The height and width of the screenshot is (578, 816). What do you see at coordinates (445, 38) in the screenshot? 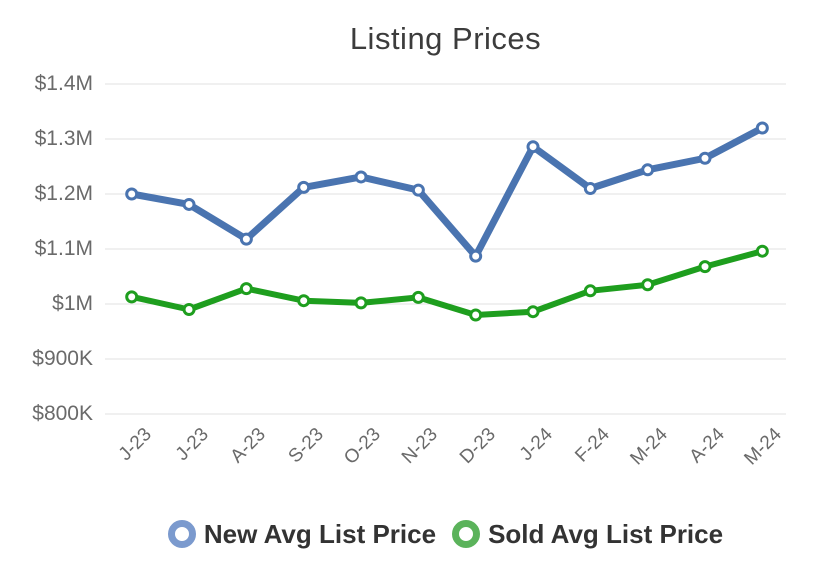
I see `chart-title: Listing Prices` at bounding box center [445, 38].